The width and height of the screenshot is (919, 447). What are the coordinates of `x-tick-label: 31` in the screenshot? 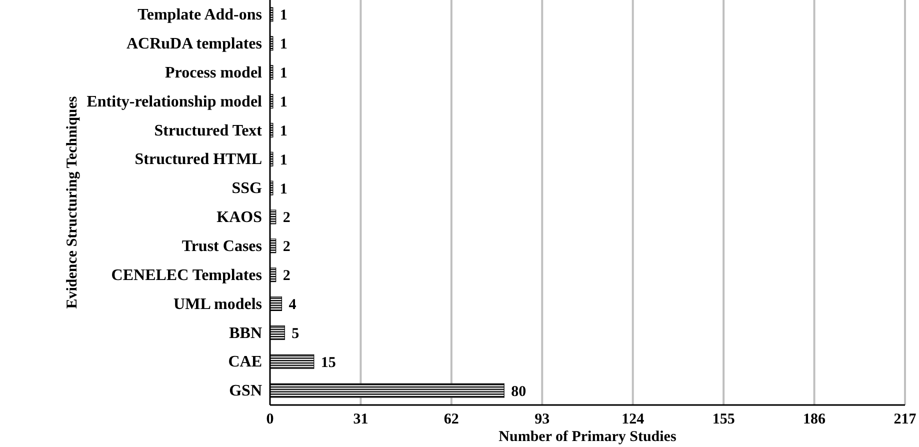 It's located at (360, 420).